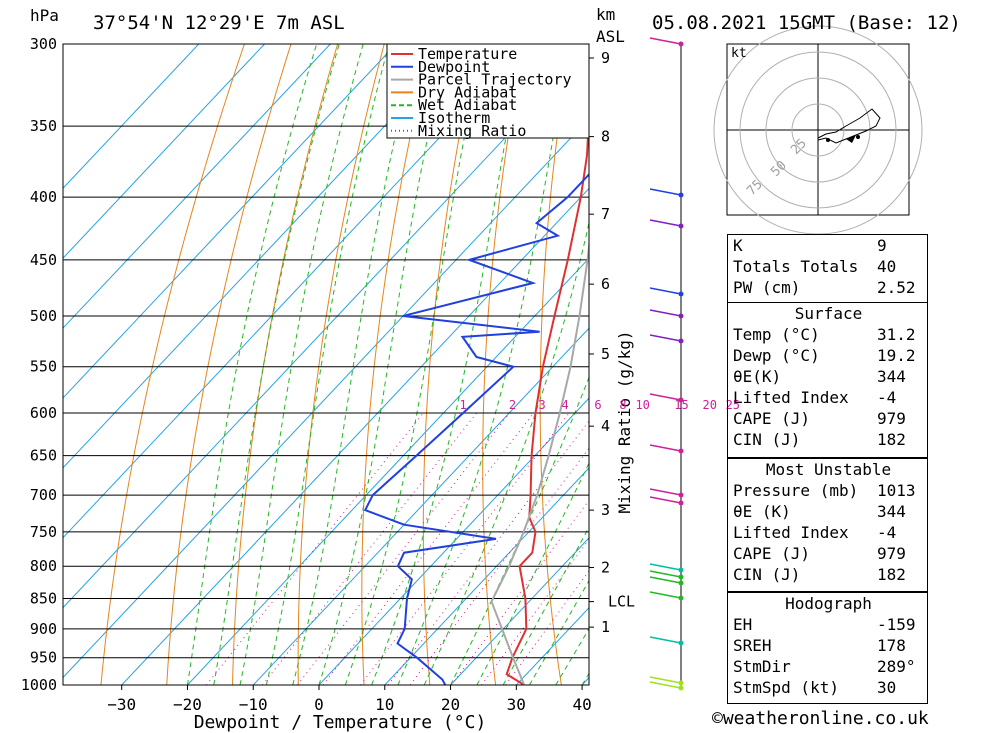  Describe the element at coordinates (815, 687) in the screenshot. I see `hodo-row: StmSpd (kt) 30` at that location.